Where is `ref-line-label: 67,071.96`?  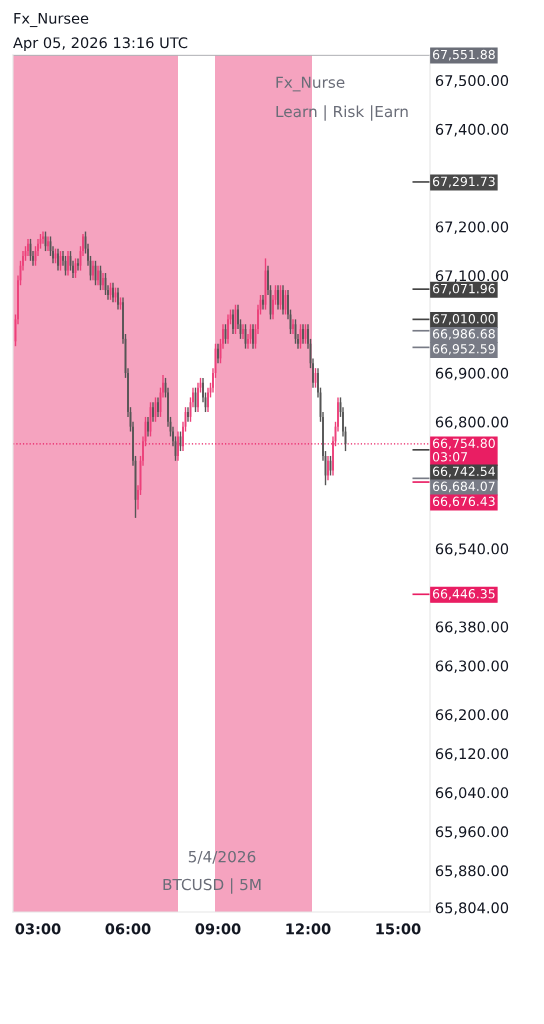
ref-line-label: 67,071.96 is located at coordinates (463, 289).